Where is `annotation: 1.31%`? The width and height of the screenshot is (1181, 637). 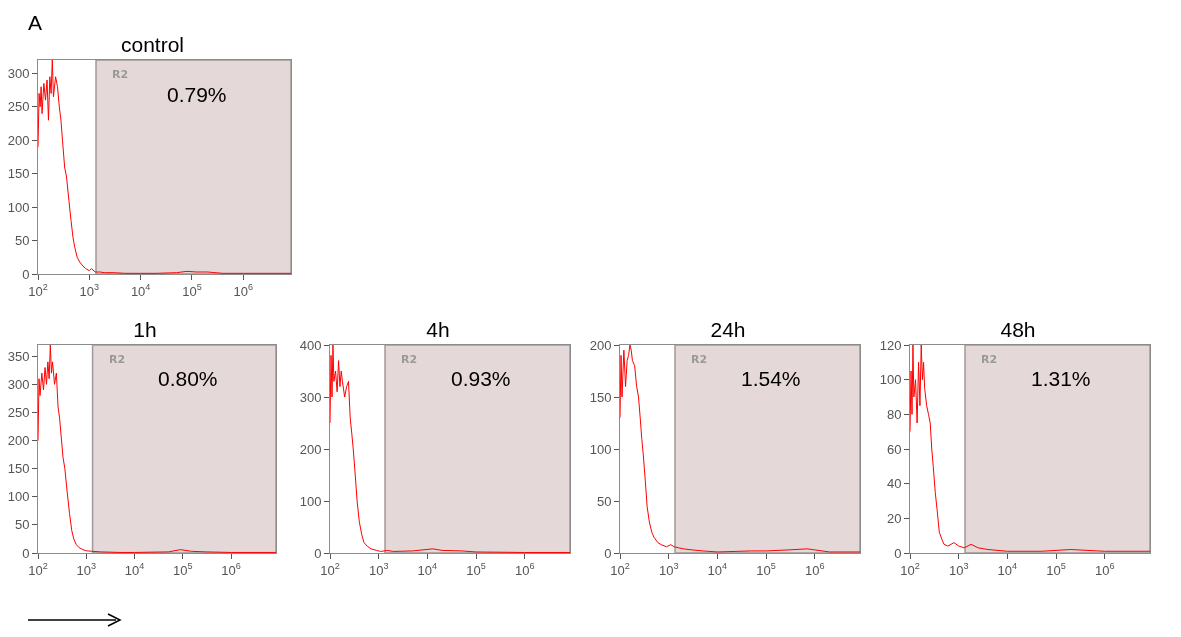
annotation: 1.31% is located at coordinates (1061, 378).